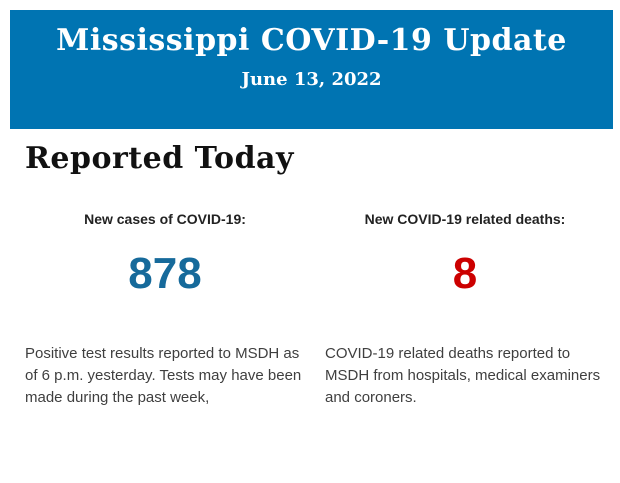 This screenshot has width=620, height=483. Describe the element at coordinates (311, 79) in the screenshot. I see `report-date: June 13, 2022` at that location.